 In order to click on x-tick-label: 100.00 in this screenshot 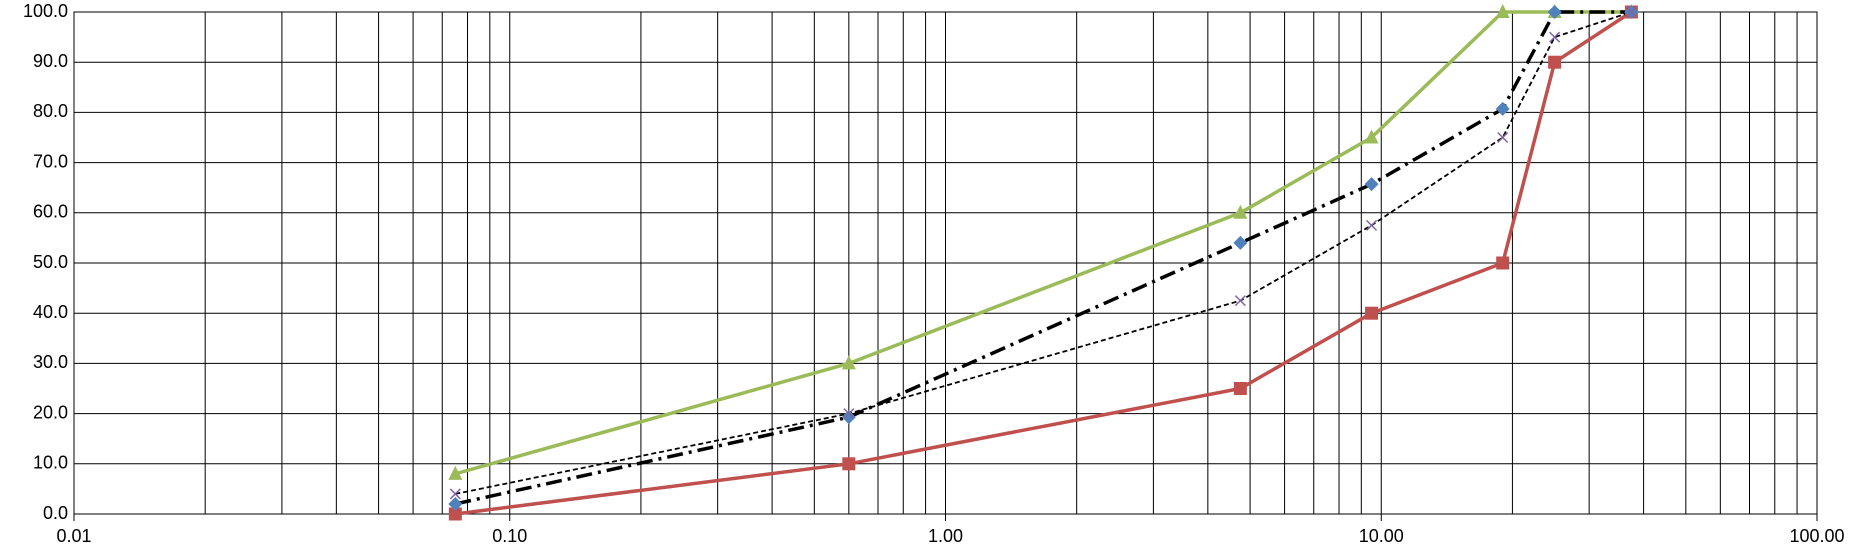, I will do `click(1816, 536)`.